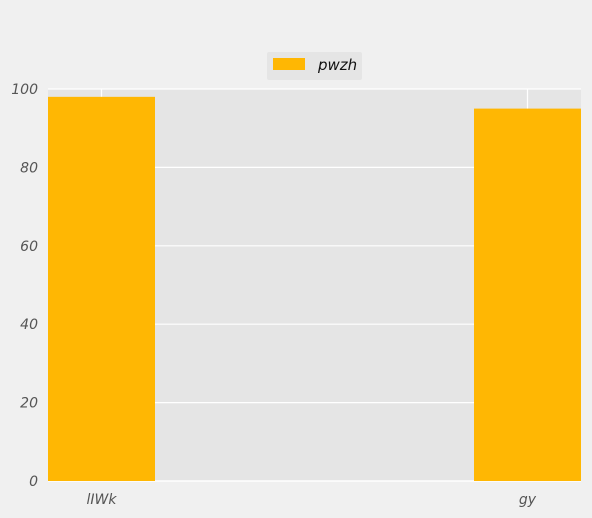  I want to click on y-tick-label: 100, so click(24, 90).